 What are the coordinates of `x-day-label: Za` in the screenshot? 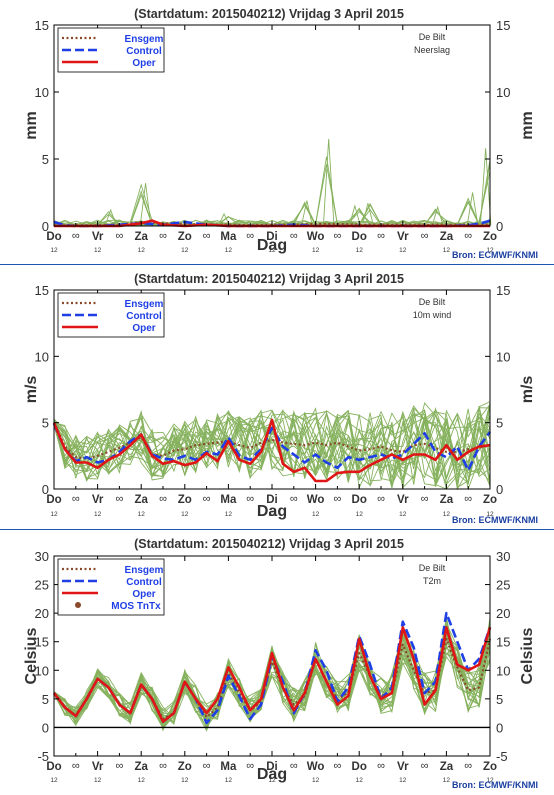 It's located at (141, 237).